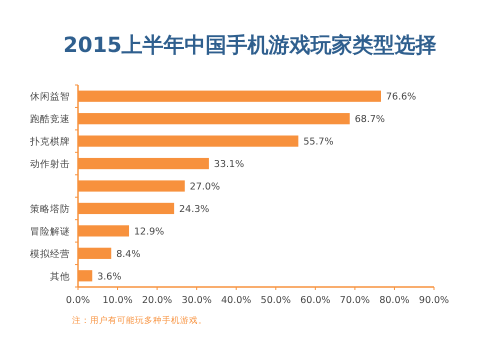  What do you see at coordinates (149, 232) in the screenshot?
I see `data-label: 12.9%` at bounding box center [149, 232].